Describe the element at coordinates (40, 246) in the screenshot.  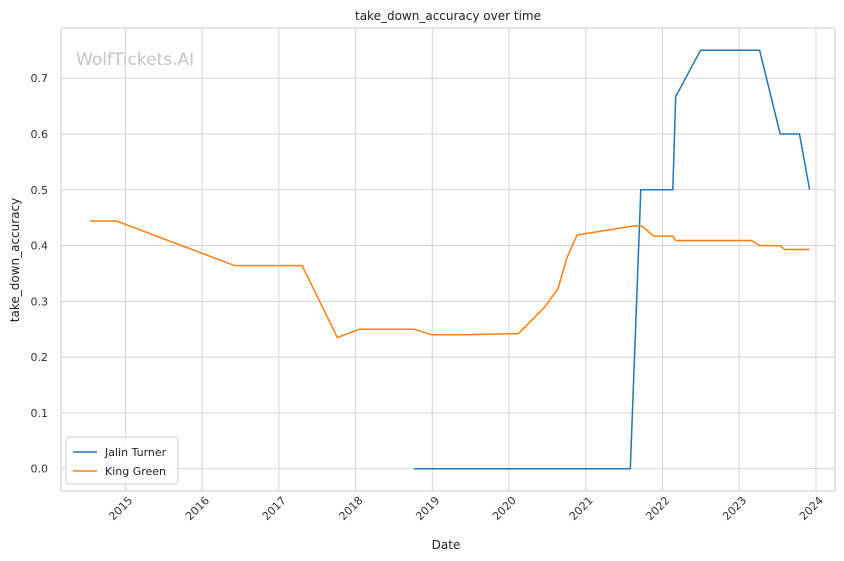
I see `y-tick-label: 0.4` at that location.